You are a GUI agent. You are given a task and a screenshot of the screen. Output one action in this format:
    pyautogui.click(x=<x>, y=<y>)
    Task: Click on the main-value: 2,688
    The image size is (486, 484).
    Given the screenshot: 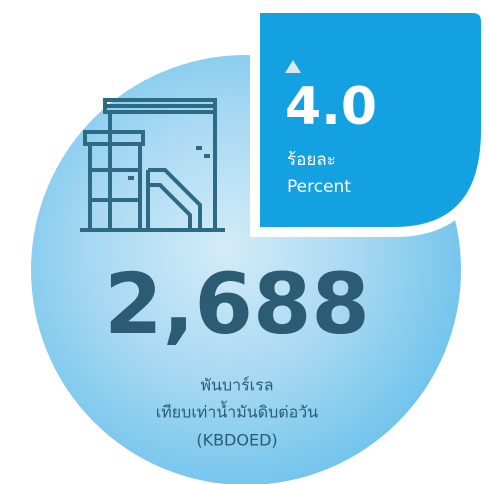 What is the action you would take?
    pyautogui.click(x=237, y=304)
    